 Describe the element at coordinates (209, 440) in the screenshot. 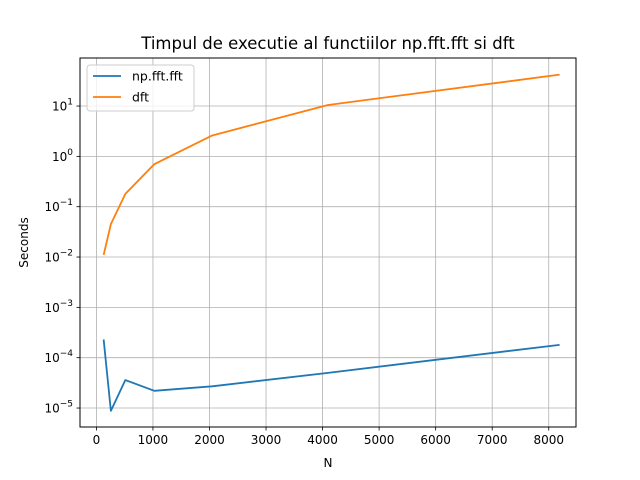

I see `x-tick-label: 2000` at that location.